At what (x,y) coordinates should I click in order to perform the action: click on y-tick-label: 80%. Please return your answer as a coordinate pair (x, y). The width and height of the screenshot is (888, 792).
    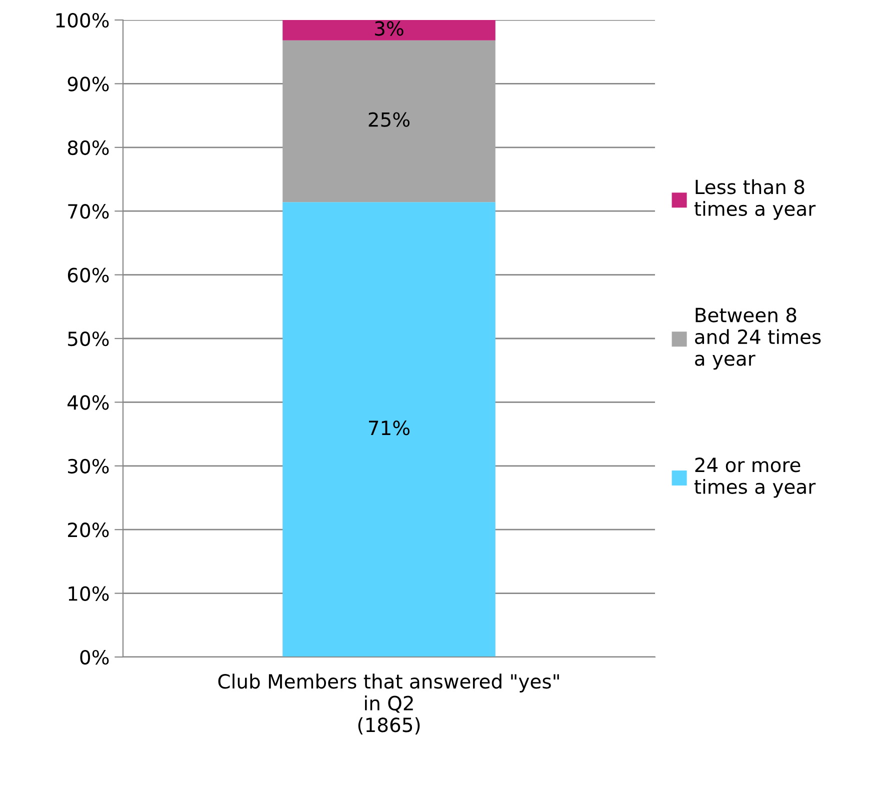
    Looking at the image, I should click on (88, 148).